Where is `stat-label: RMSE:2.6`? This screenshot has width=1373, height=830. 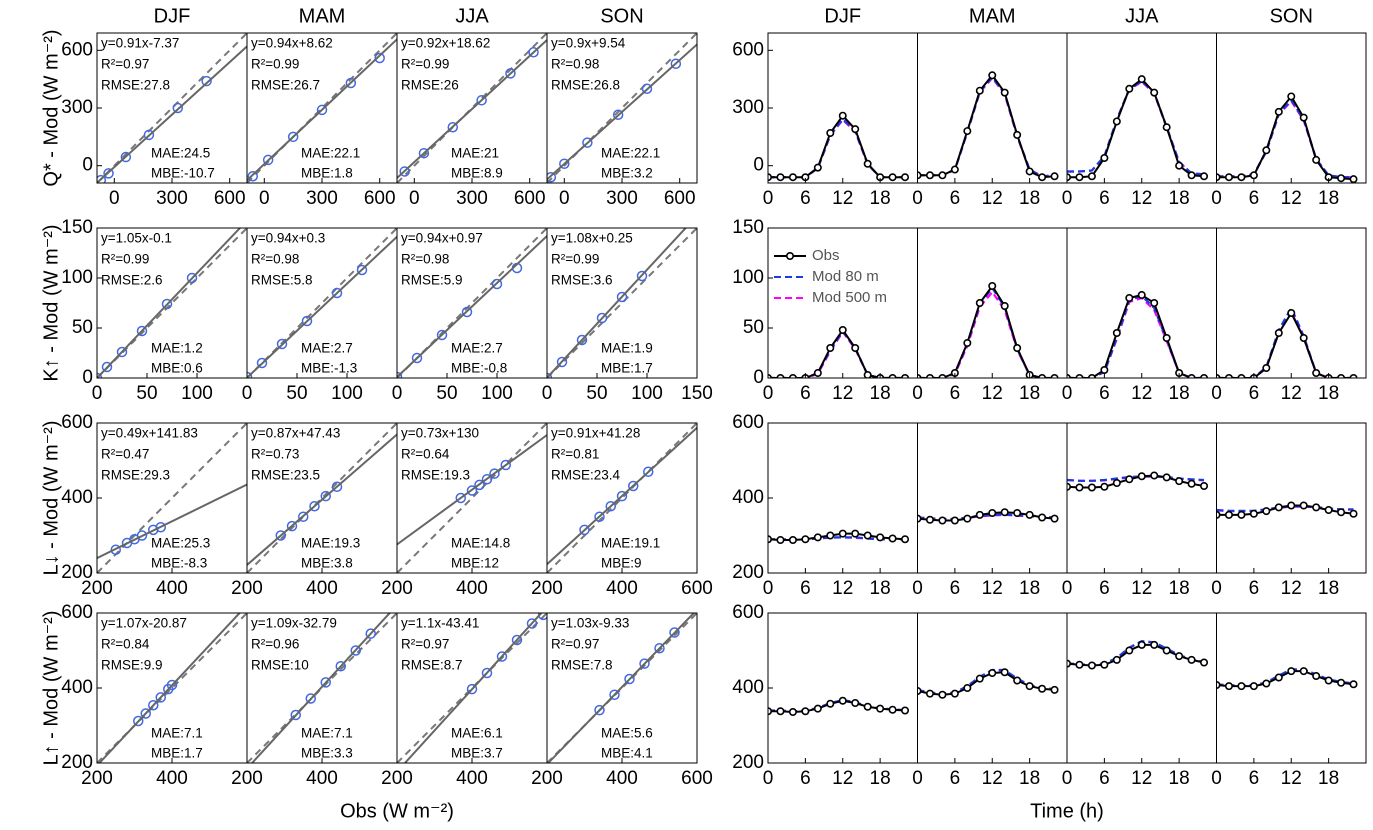 stat-label: RMSE:2.6 is located at coordinates (132, 280).